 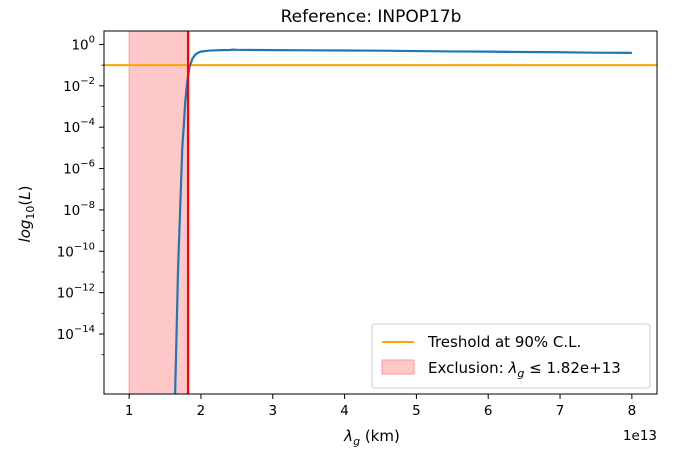 I want to click on y-tick-label: 10⁻⁶, so click(x=79, y=168).